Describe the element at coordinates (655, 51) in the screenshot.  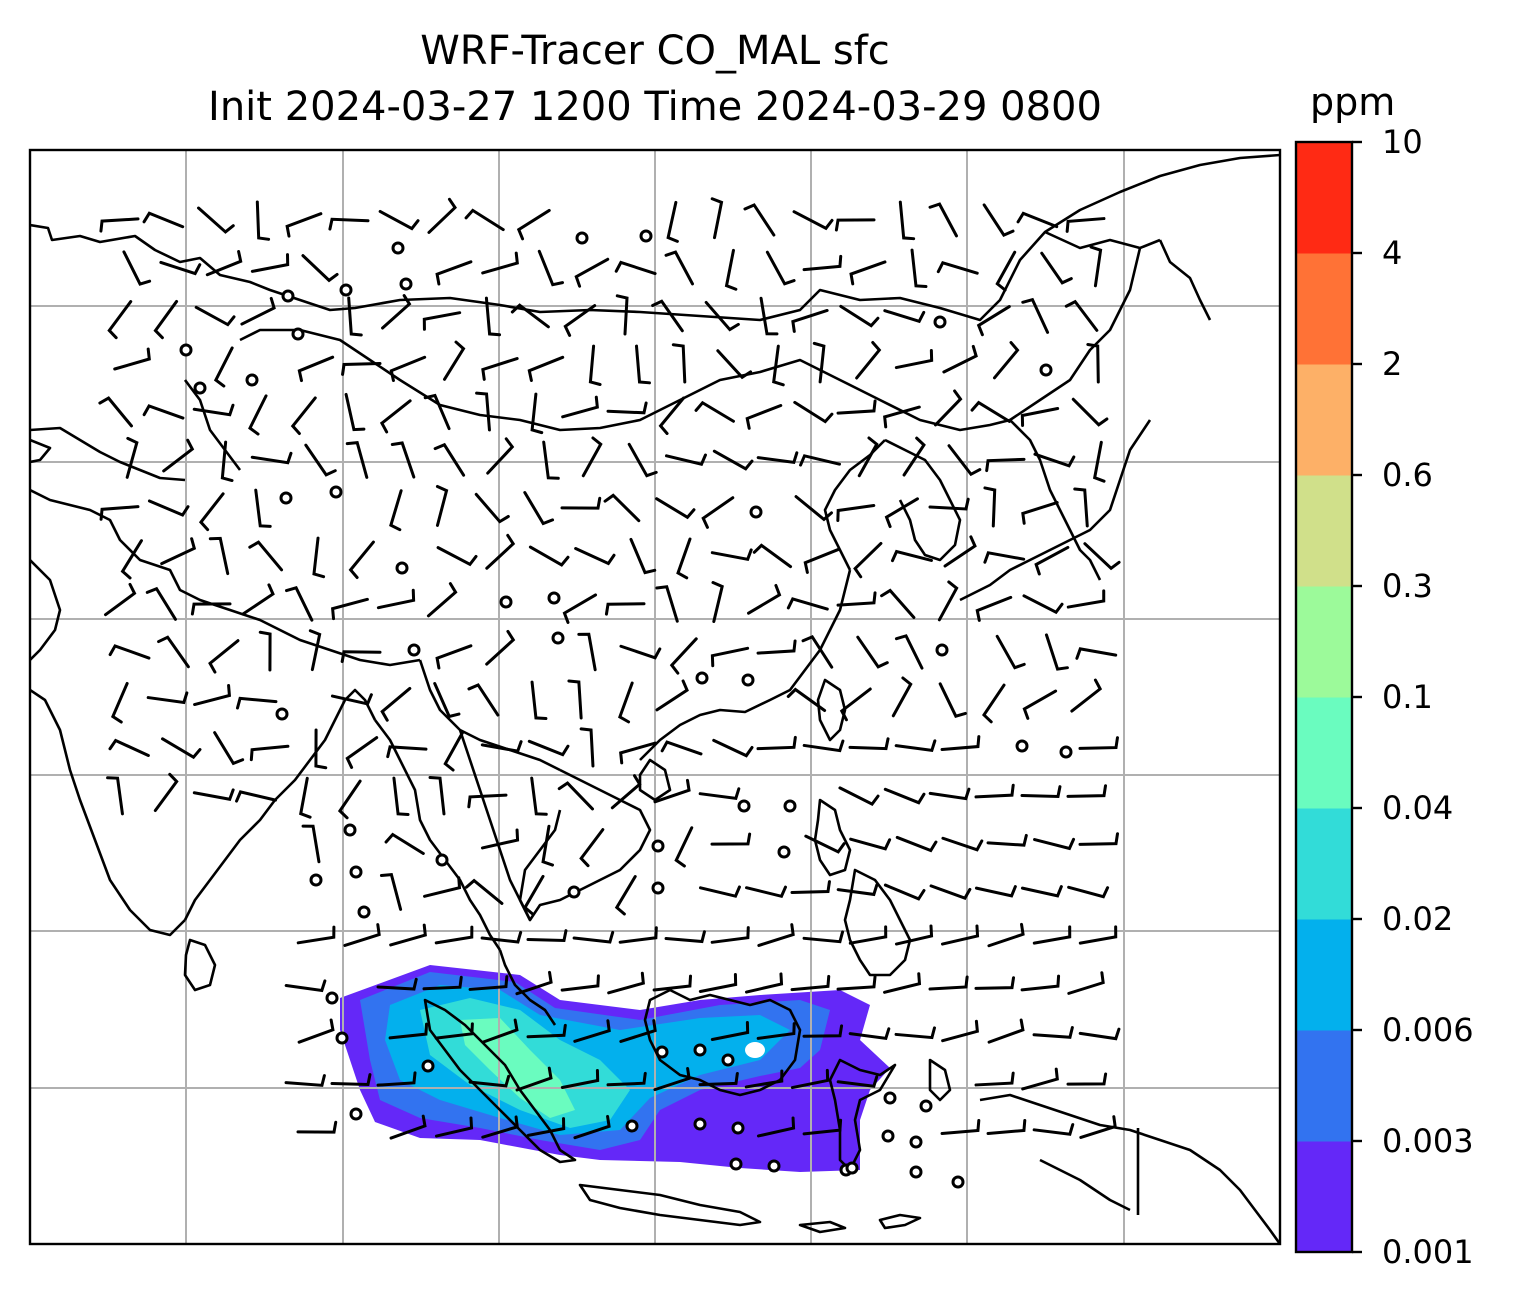
I see `chart-title: WRF-Tracer CO_MAL sfc` at that location.